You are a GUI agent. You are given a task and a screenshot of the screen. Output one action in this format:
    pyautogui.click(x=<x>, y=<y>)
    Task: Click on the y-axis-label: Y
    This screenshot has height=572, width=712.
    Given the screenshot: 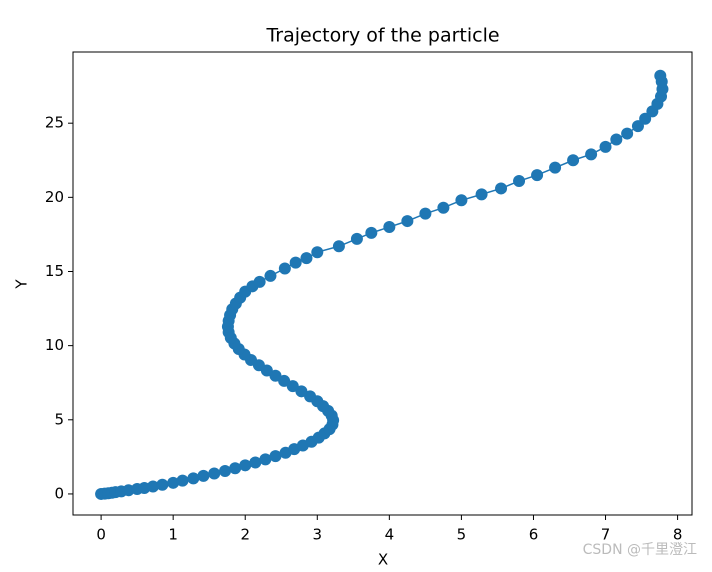 What is the action you would take?
    pyautogui.click(x=22, y=284)
    